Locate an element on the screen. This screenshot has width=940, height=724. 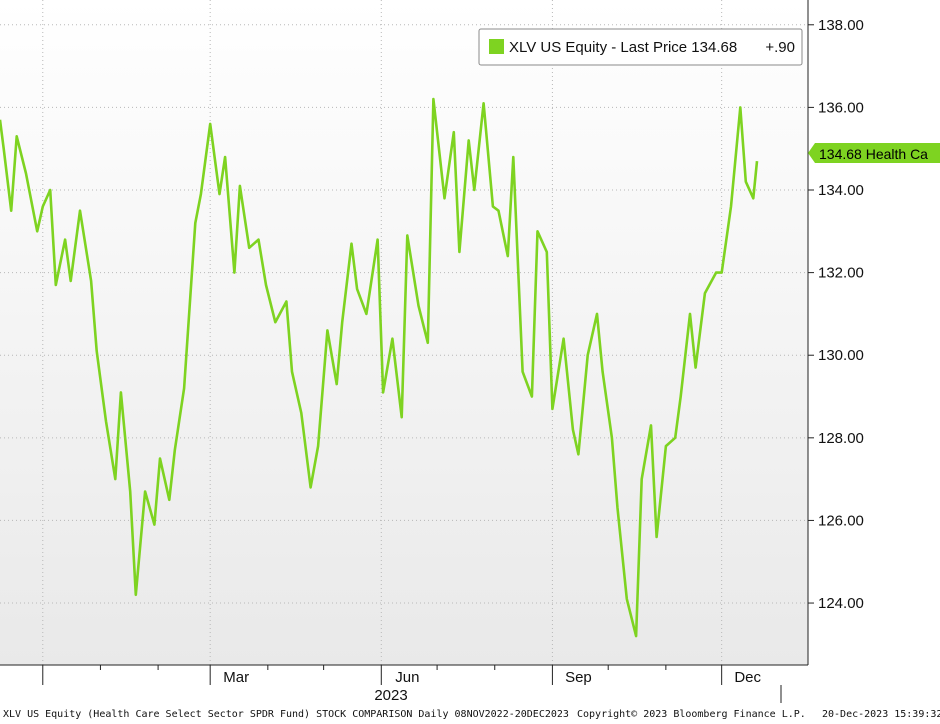
footer-copyright: Copyright© 2023 Bloomberg Finance L.P. is located at coordinates (691, 714).